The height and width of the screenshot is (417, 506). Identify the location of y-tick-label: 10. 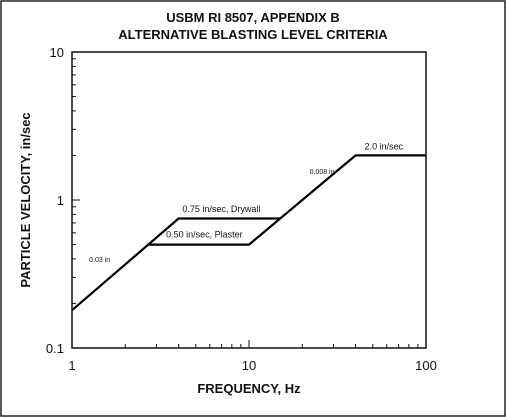
(57, 52).